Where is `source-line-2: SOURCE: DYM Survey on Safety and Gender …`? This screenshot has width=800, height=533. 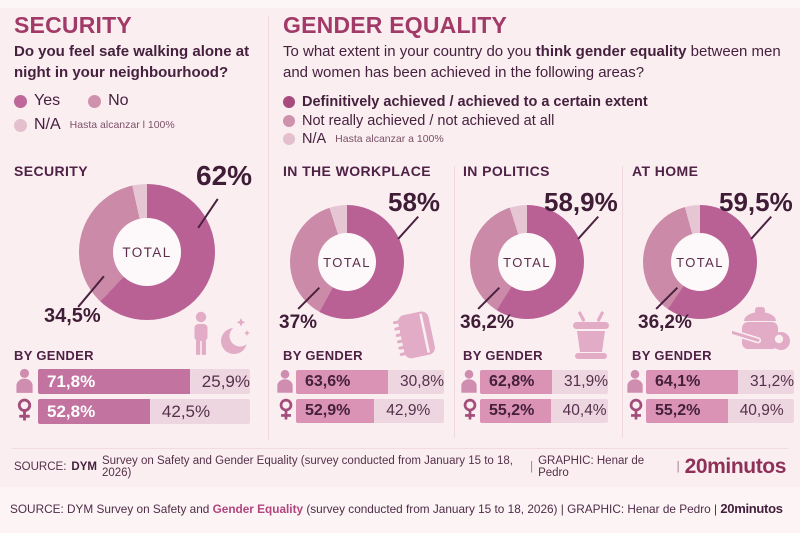 source-line-2: SOURCE: DYM Survey on Safety and Gender … is located at coordinates (402, 508).